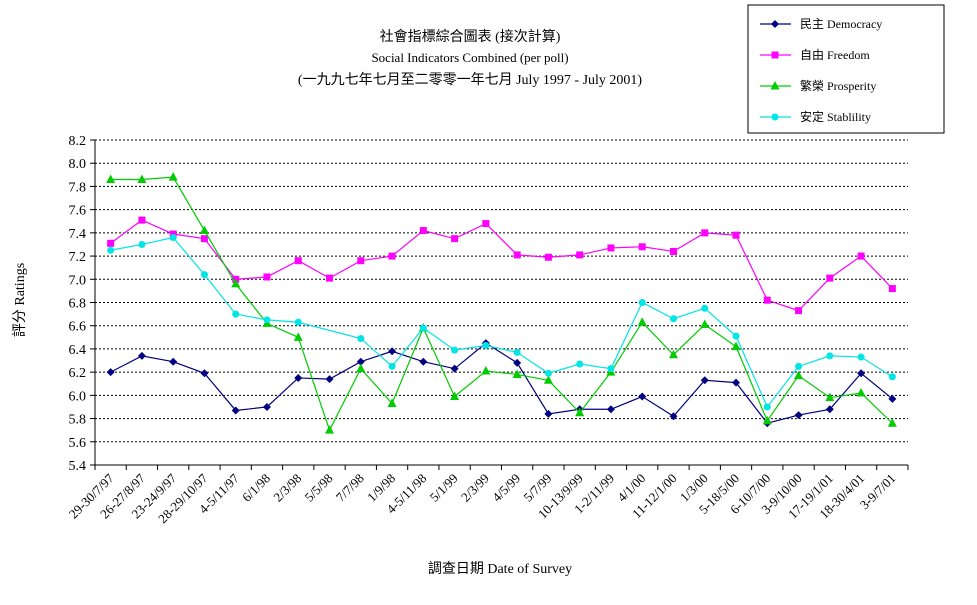 Image resolution: width=977 pixels, height=605 pixels. What do you see at coordinates (78, 443) in the screenshot?
I see `y-tick-label: 5.6` at bounding box center [78, 443].